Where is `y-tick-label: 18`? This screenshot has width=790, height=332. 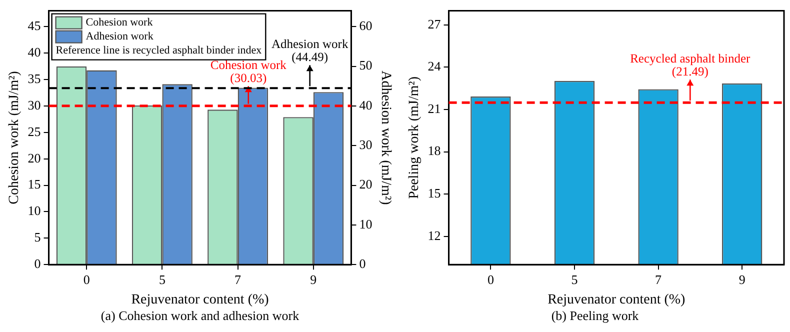
y-tick-label: 18 is located at coordinates (434, 150).